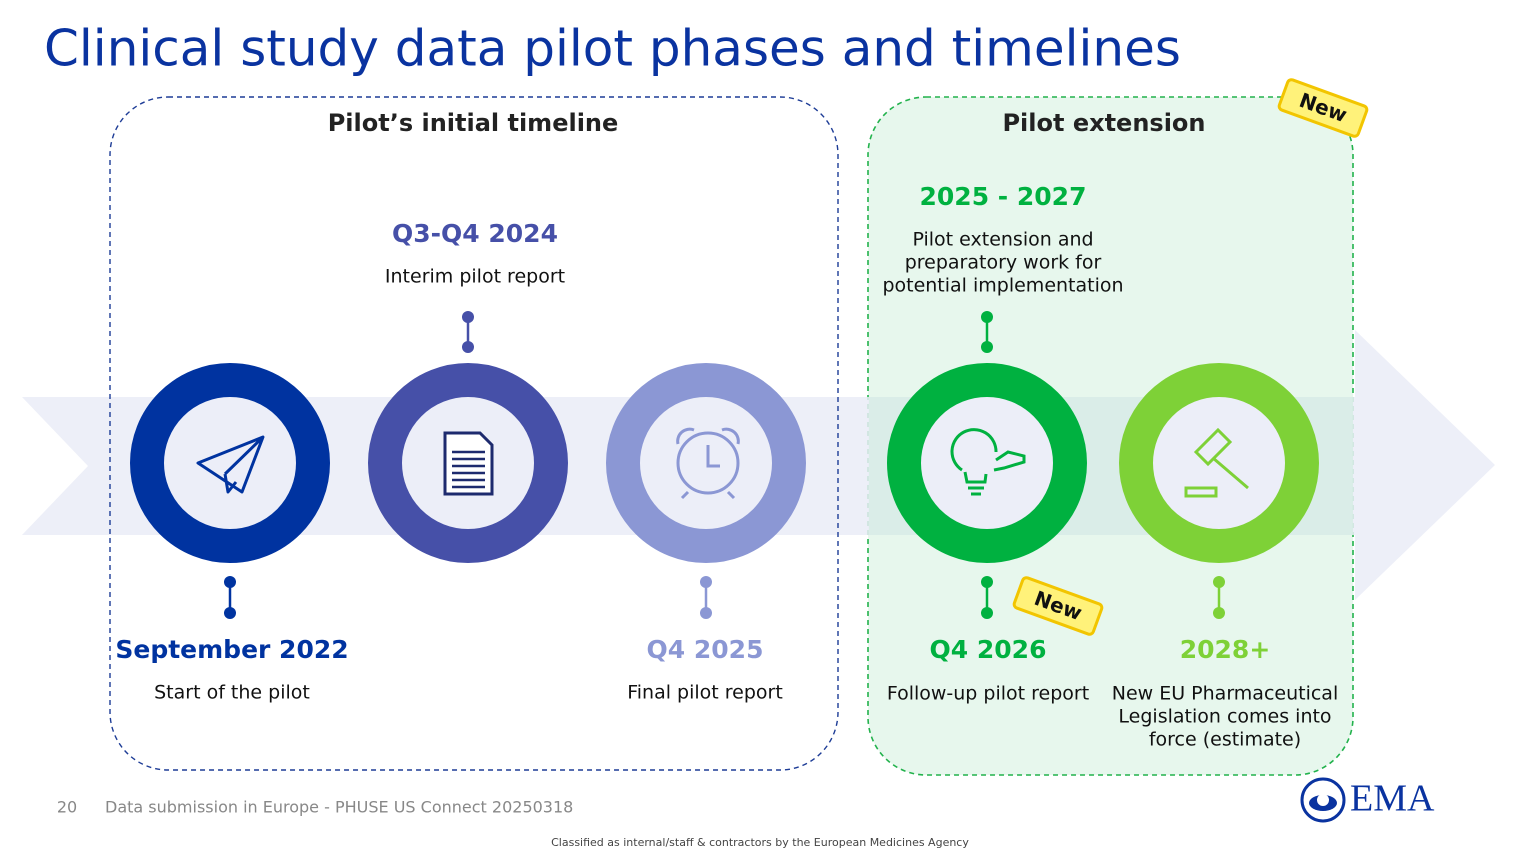 Image resolution: width=1521 pixels, height=855 pixels. Describe the element at coordinates (1224, 717) in the screenshot. I see `milestone-description: Legislation comes into` at that location.